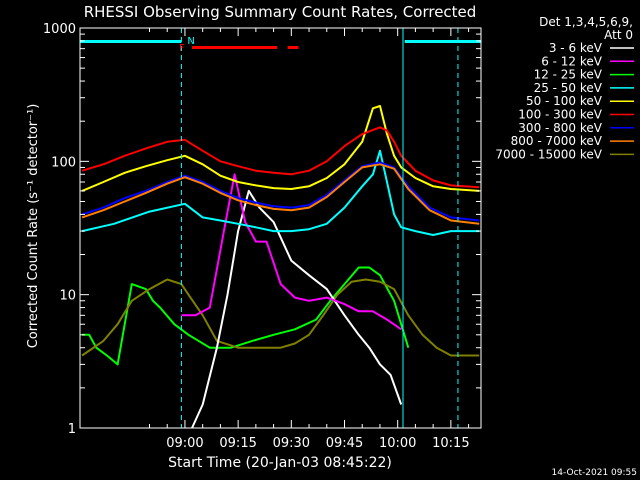 This screenshot has width=640, height=480. Describe the element at coordinates (576, 48) in the screenshot. I see `legend-label-1: 3 - 6 keV` at that location.